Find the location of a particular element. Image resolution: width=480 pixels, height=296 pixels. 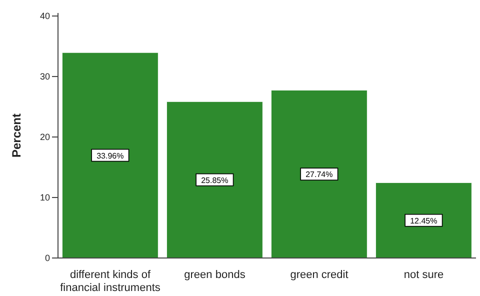

y-axis-title: Percent is located at coordinates (16, 135).